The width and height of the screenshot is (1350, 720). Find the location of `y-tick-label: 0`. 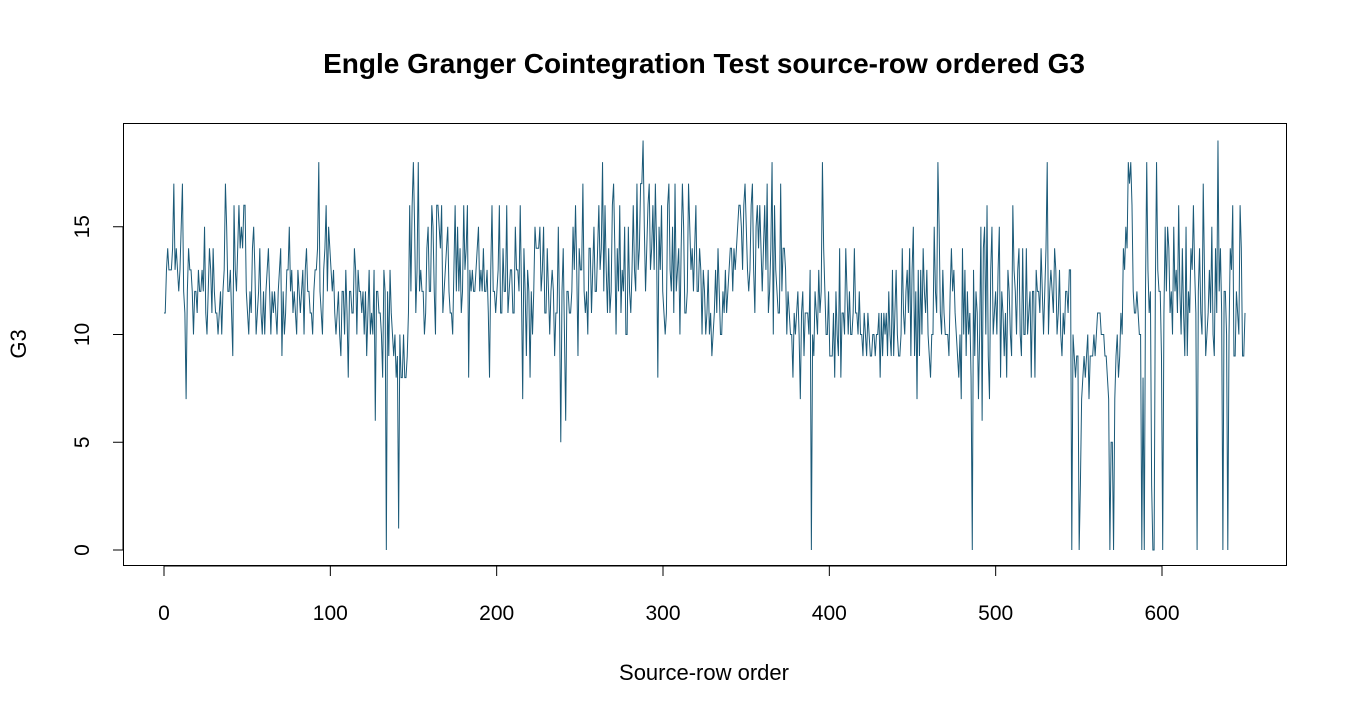

y-tick-label: 0 is located at coordinates (82, 550).